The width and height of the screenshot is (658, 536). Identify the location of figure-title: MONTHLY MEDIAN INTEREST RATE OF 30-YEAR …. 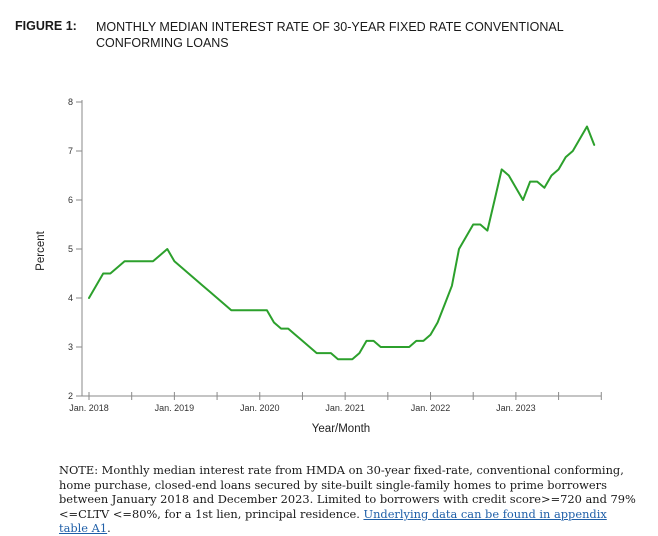
(330, 35).